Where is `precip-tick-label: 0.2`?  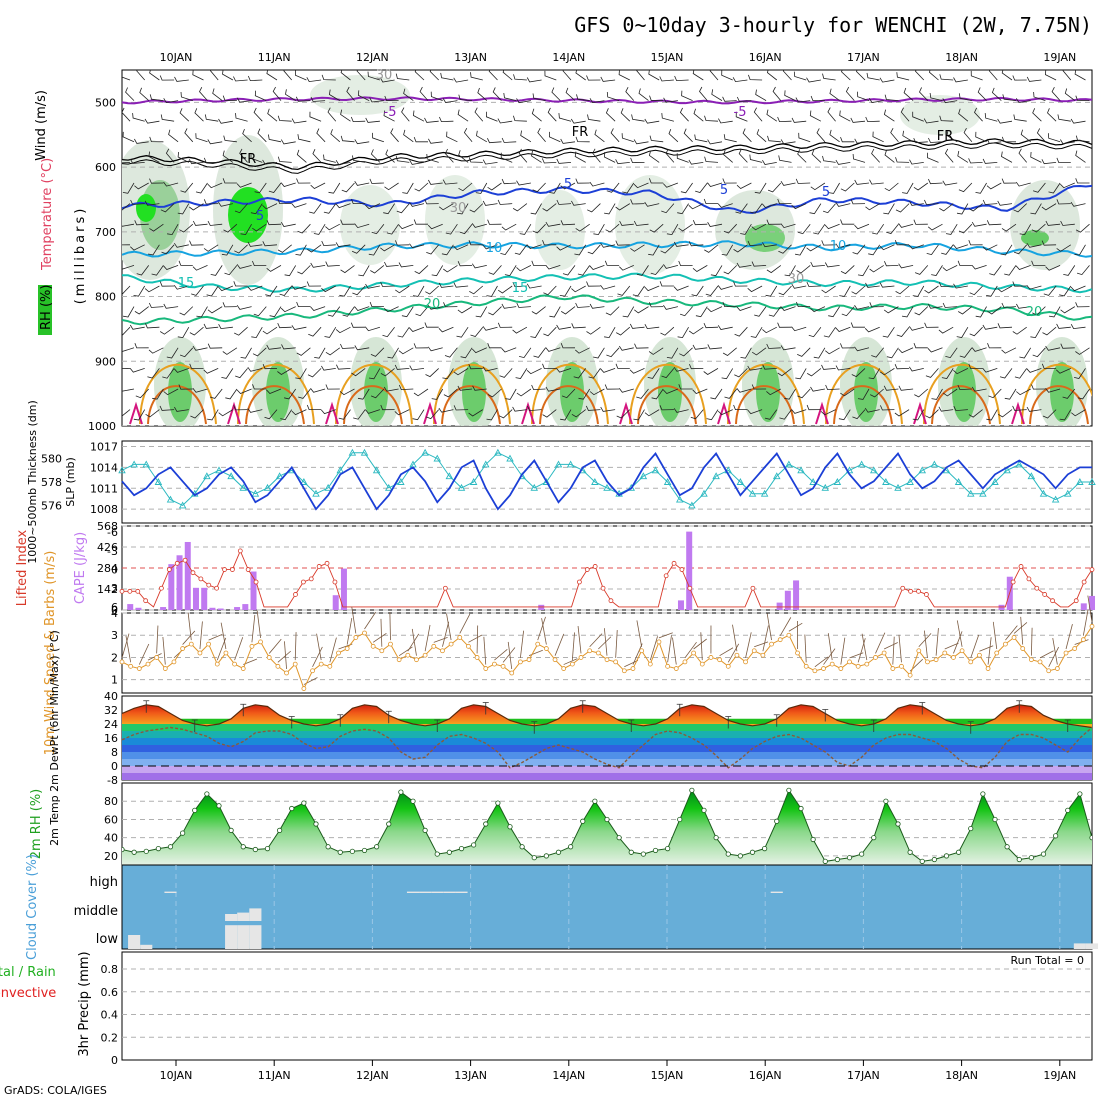 precip-tick-label: 0.2 is located at coordinates (110, 1037).